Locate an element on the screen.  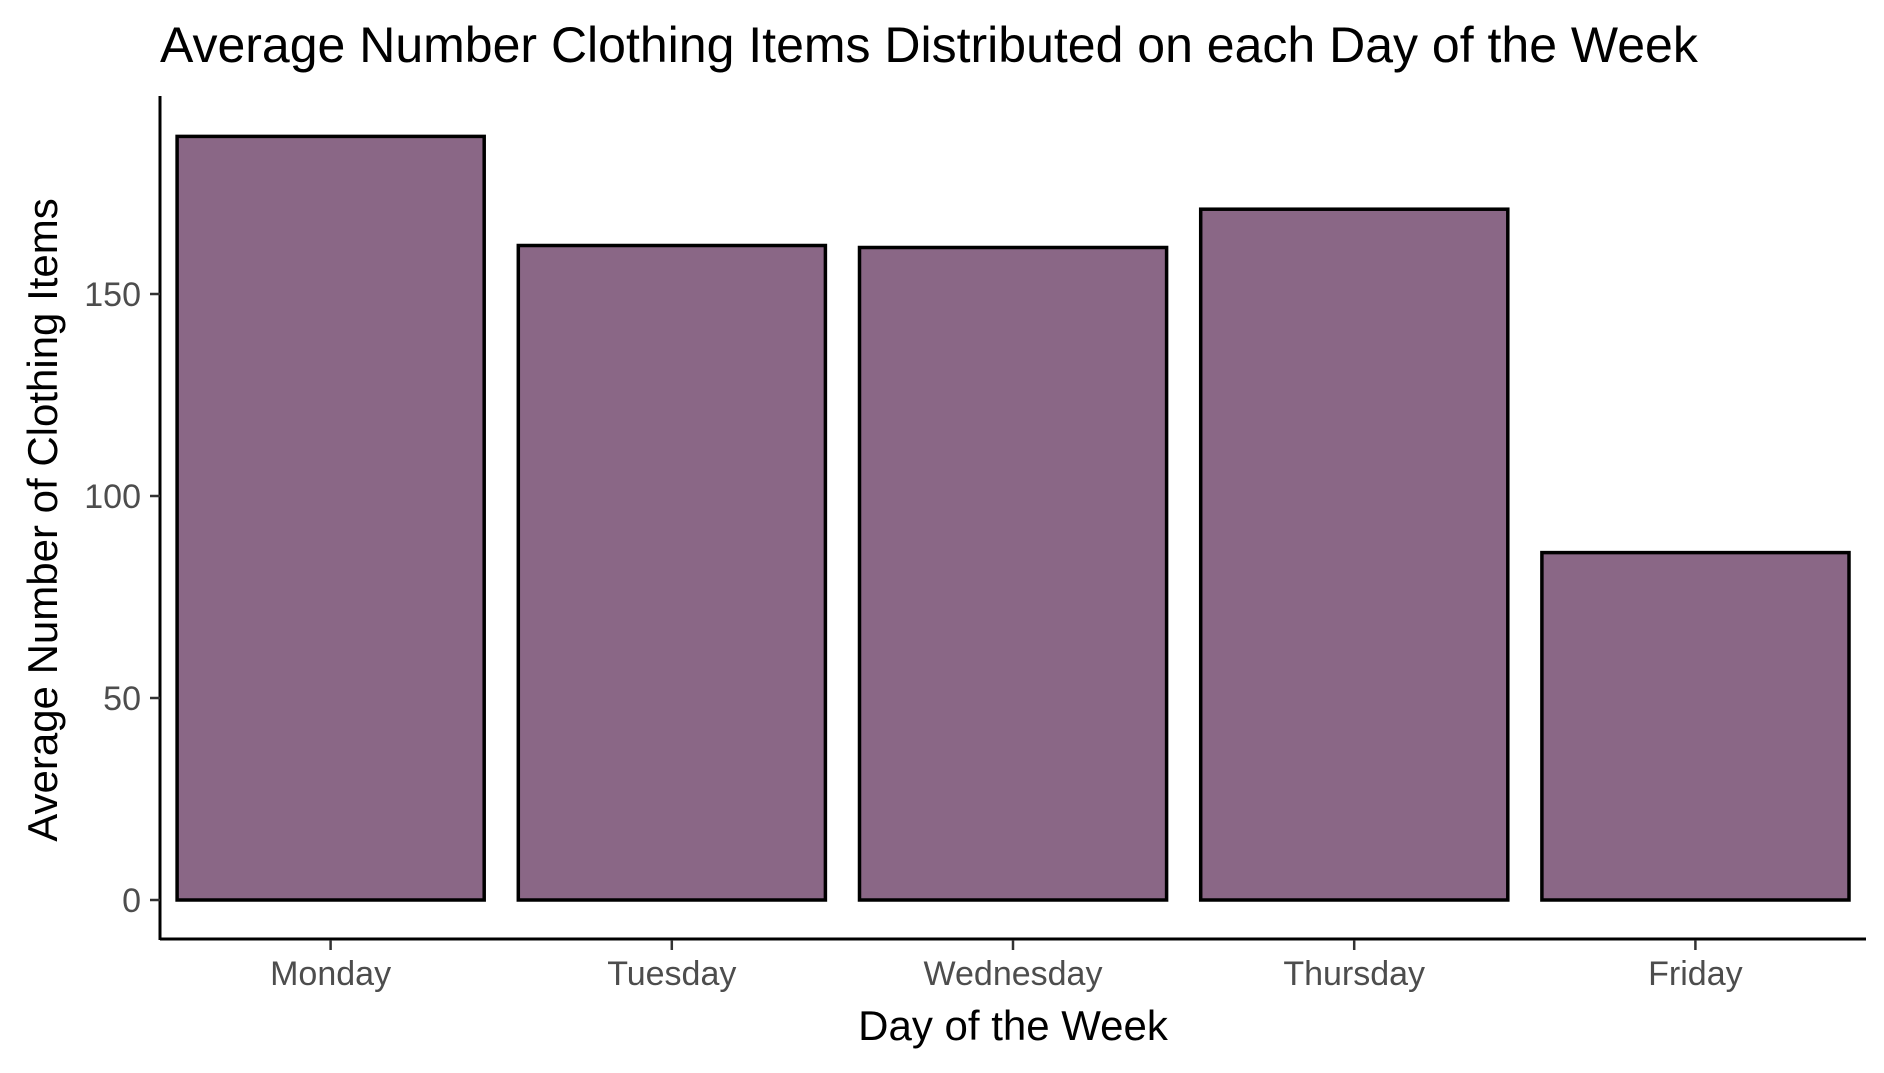
y-axis-title: Average Number of Clothing Items is located at coordinates (42, 520).